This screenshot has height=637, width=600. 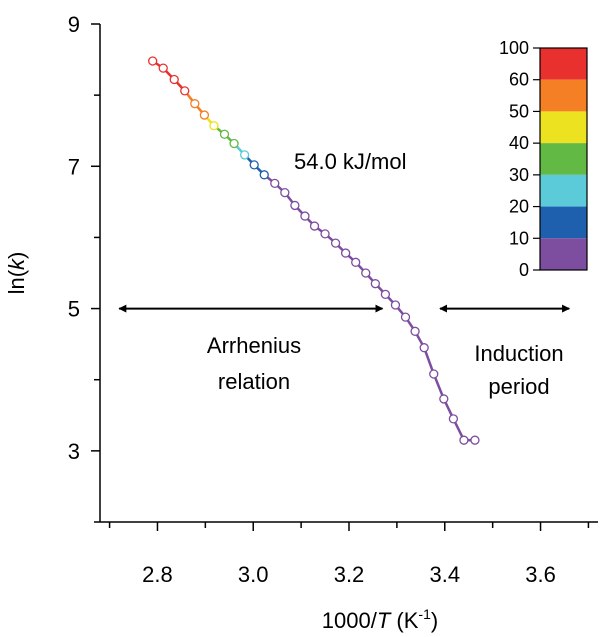 What do you see at coordinates (254, 345) in the screenshot?
I see `arrhenius-label-line1: Arrhenius` at bounding box center [254, 345].